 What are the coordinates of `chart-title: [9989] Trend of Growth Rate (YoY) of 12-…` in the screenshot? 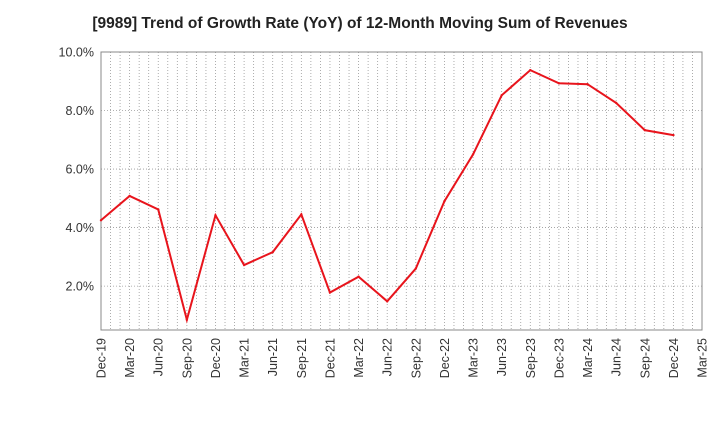 It's located at (360, 23).